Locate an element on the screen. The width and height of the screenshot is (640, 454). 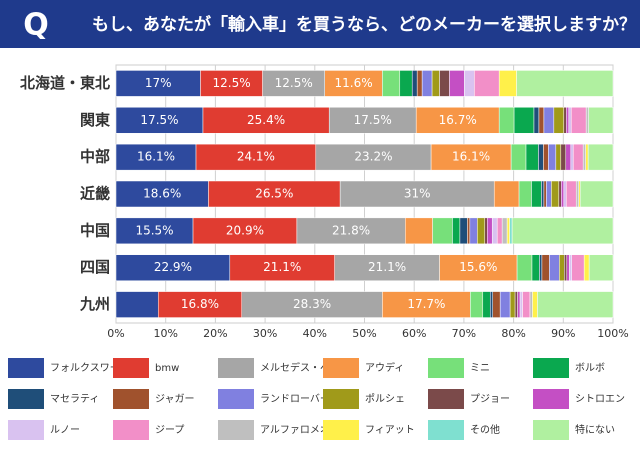
x-tick-label: 60% is located at coordinates (414, 333).